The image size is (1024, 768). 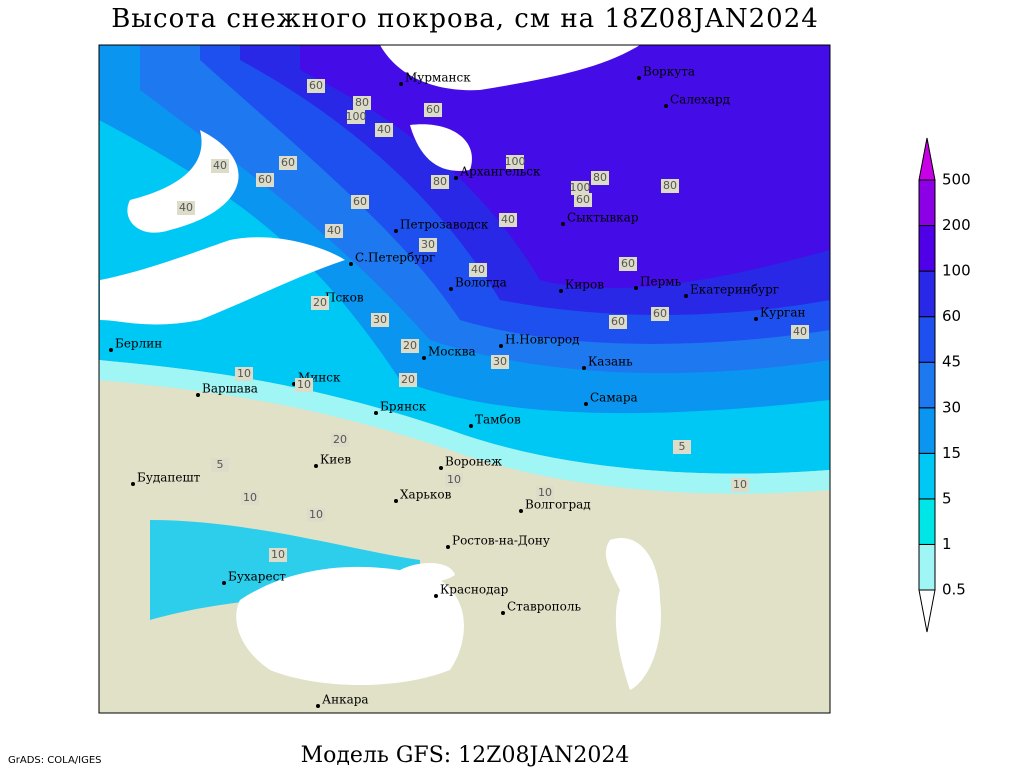 What do you see at coordinates (956, 225) in the screenshot?
I see `legend-label: 200` at bounding box center [956, 225].